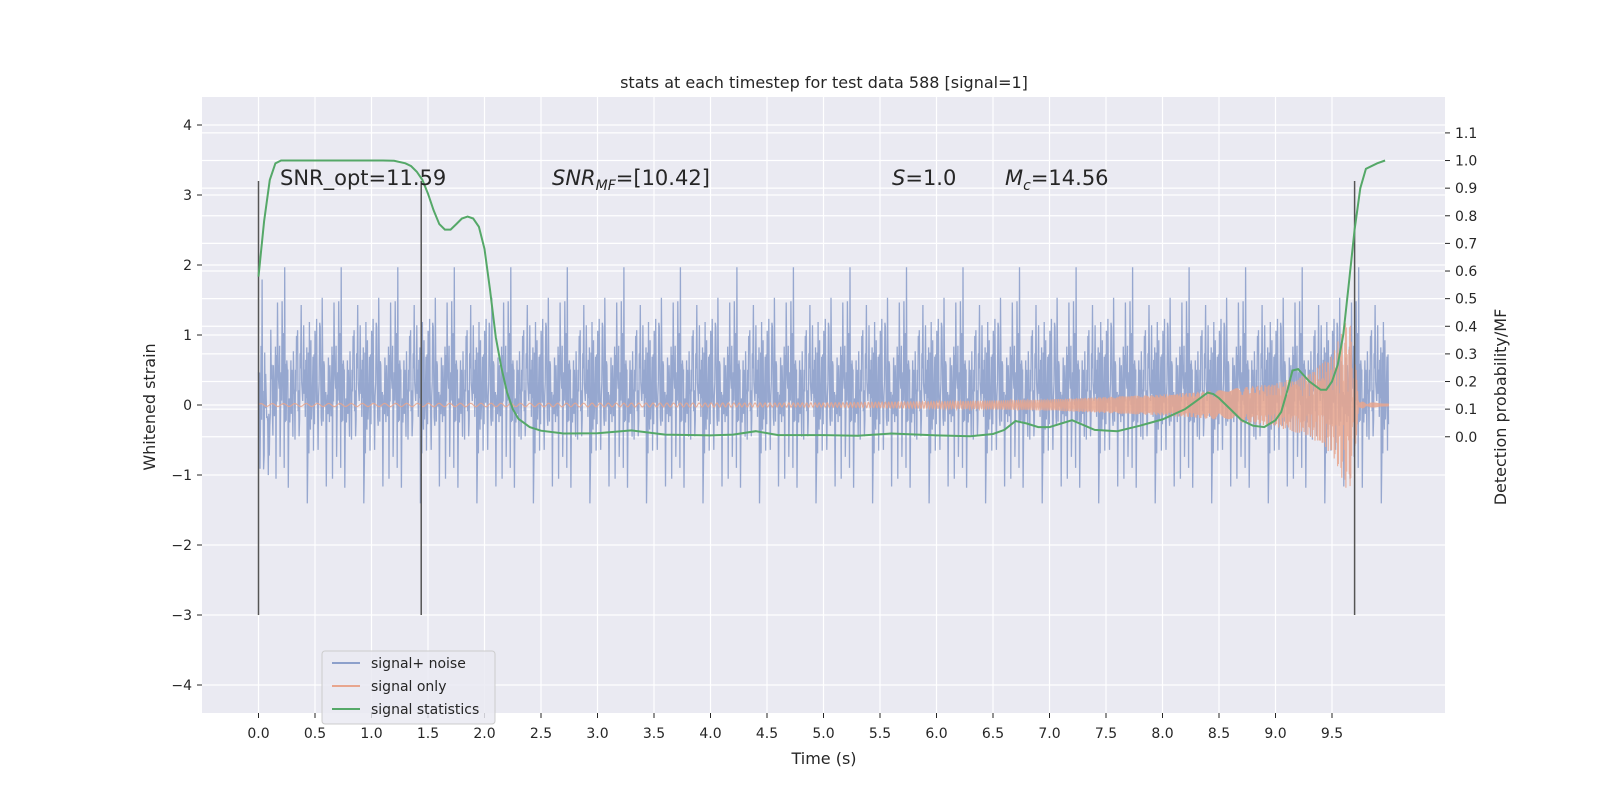  I want to click on x-tick-label: 0.0, so click(258, 734).